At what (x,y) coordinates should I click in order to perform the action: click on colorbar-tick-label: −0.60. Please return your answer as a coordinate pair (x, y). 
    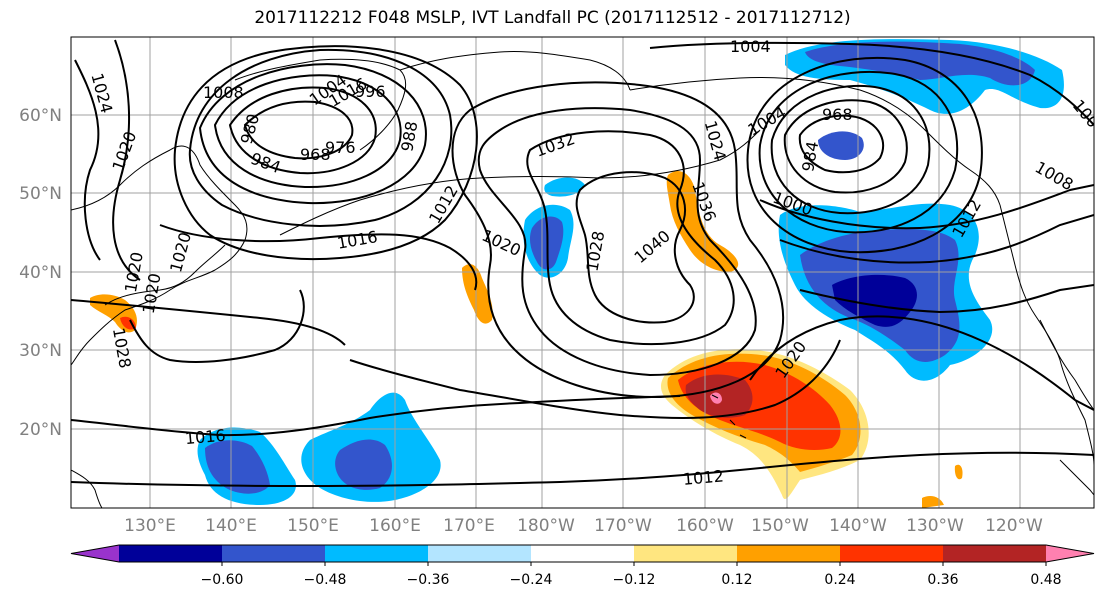
    Looking at the image, I should click on (222, 580).